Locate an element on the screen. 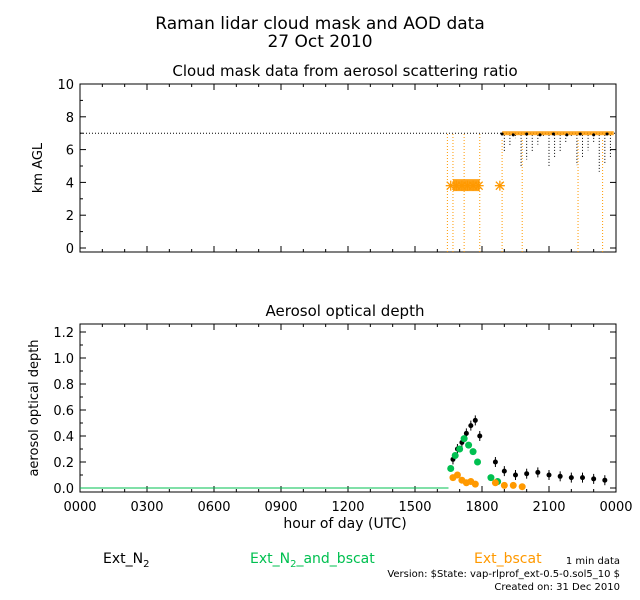 The image size is (640, 600). aod-marks is located at coordinates (527, 453).